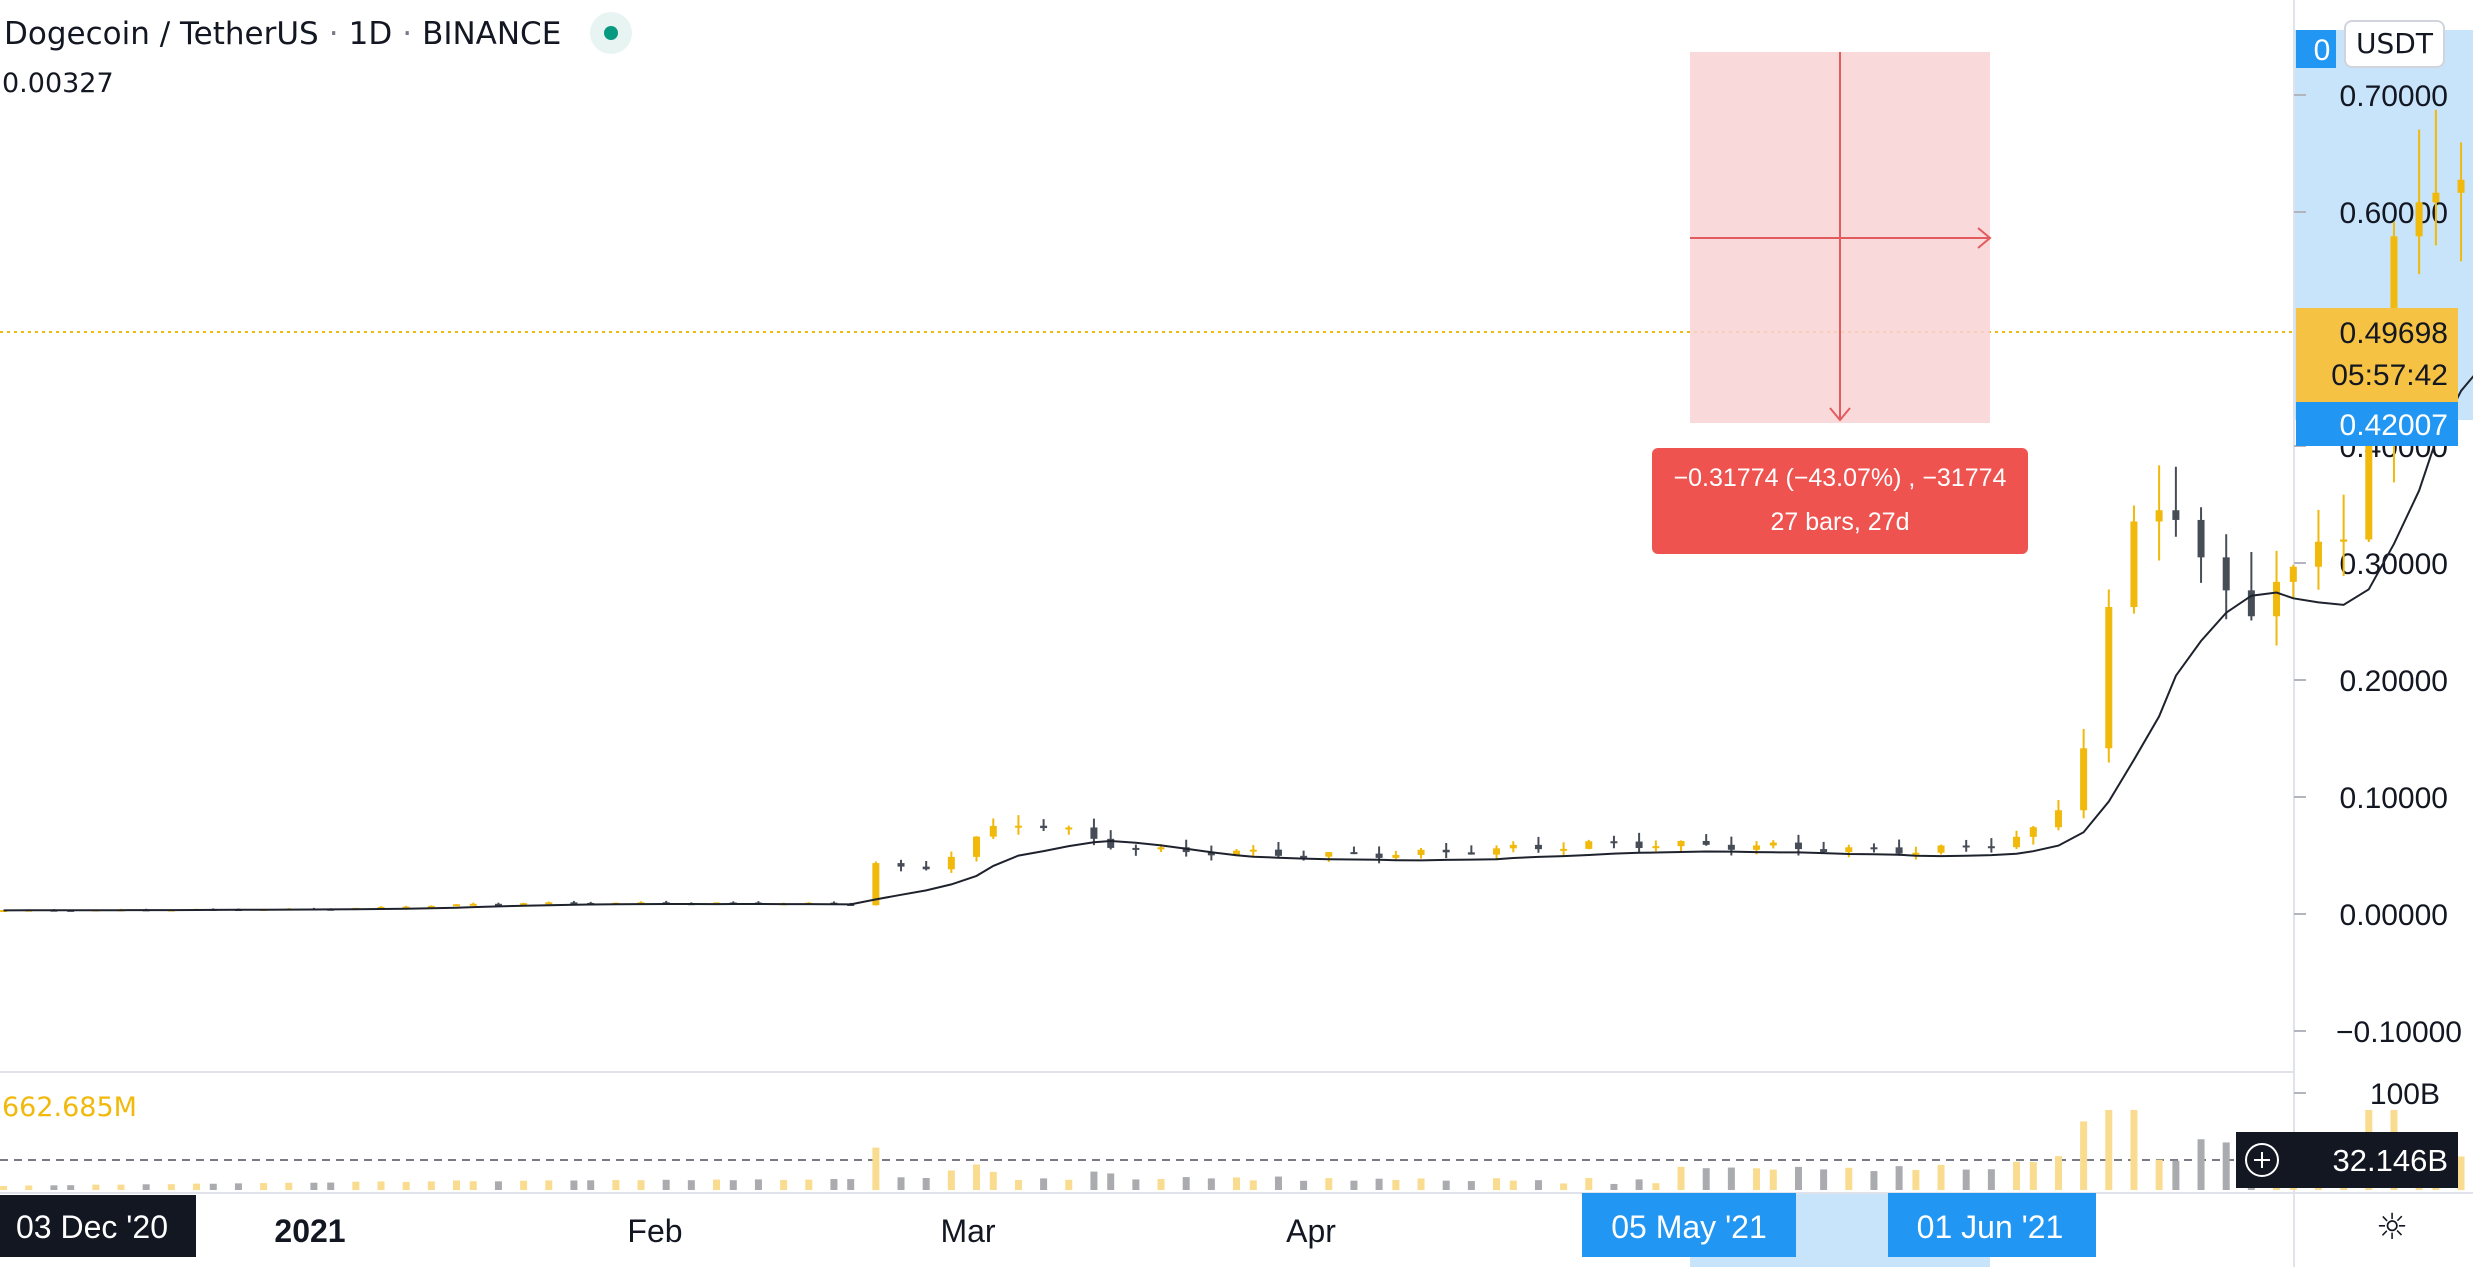  Describe the element at coordinates (161, 34) in the screenshot. I see `symbol-name: Dogecoin / TetherUS` at that location.